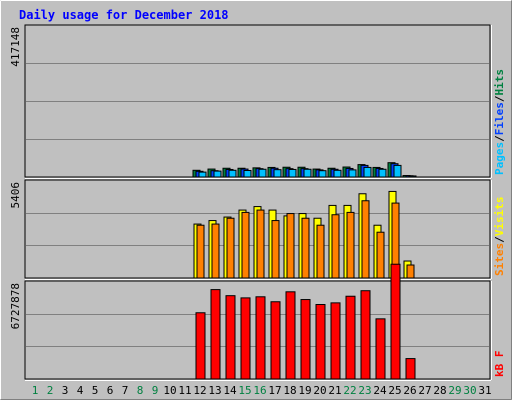 The image size is (512, 405). I want to click on panel-max-label: 5406, so click(15, 195).